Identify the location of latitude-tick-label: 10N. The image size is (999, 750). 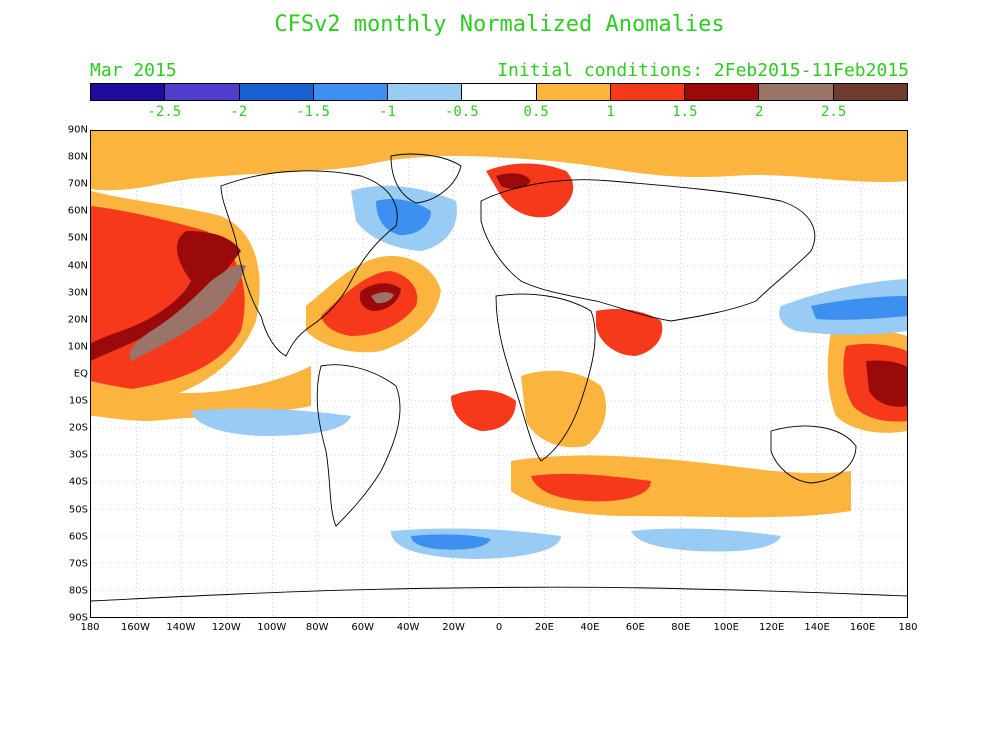
(77, 347).